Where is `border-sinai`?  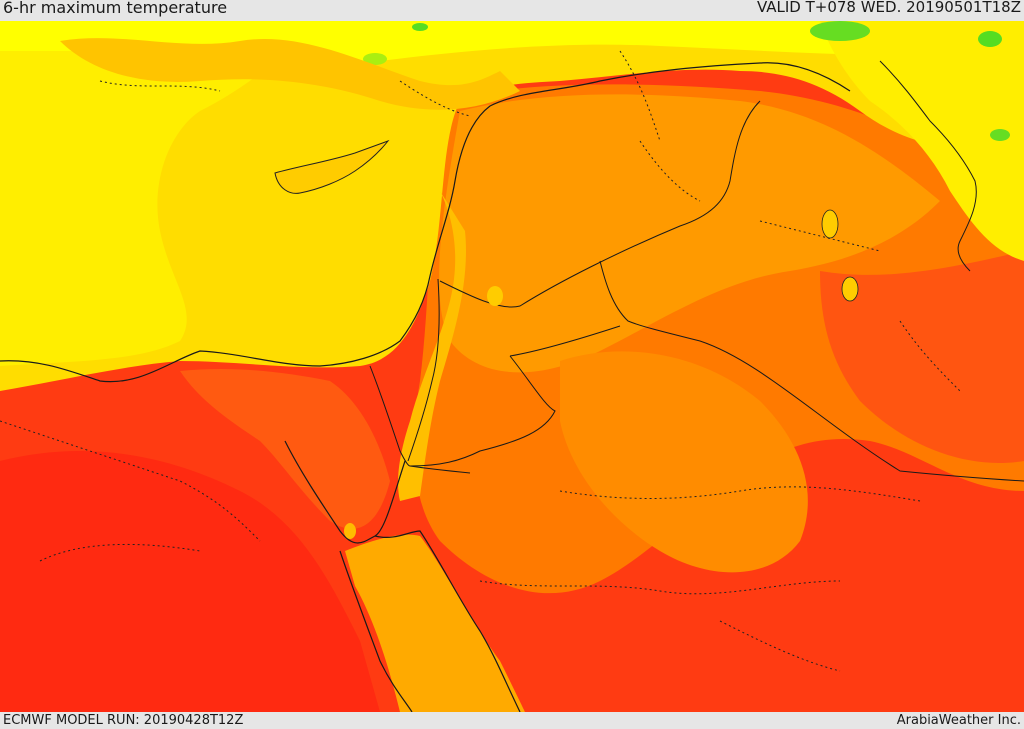 border-sinai is located at coordinates (420, 419).